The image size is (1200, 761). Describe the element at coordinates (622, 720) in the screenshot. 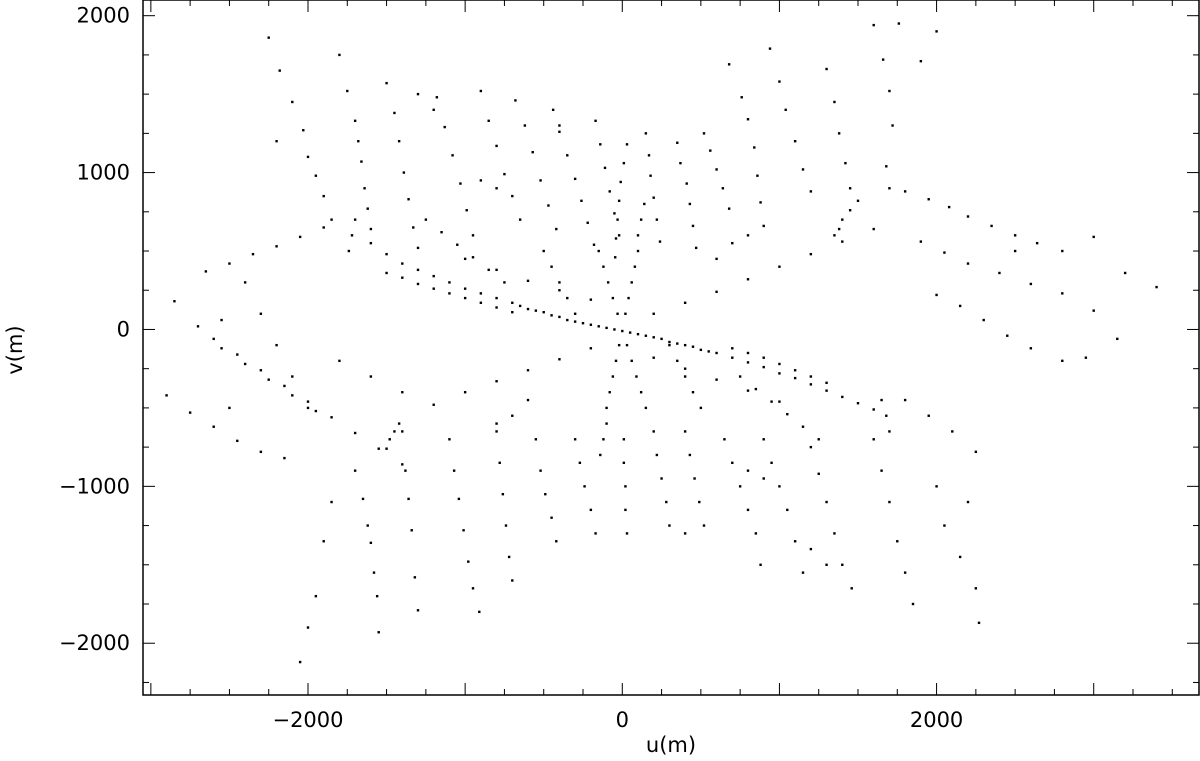

I see `x-tick-label: 0` at that location.